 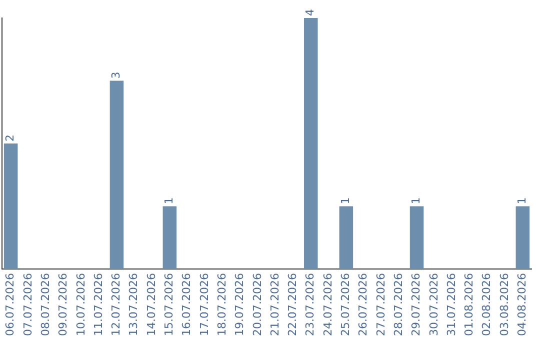 What do you see at coordinates (45, 304) in the screenshot?
I see `x-tick-label: 08.07.2026` at bounding box center [45, 304].